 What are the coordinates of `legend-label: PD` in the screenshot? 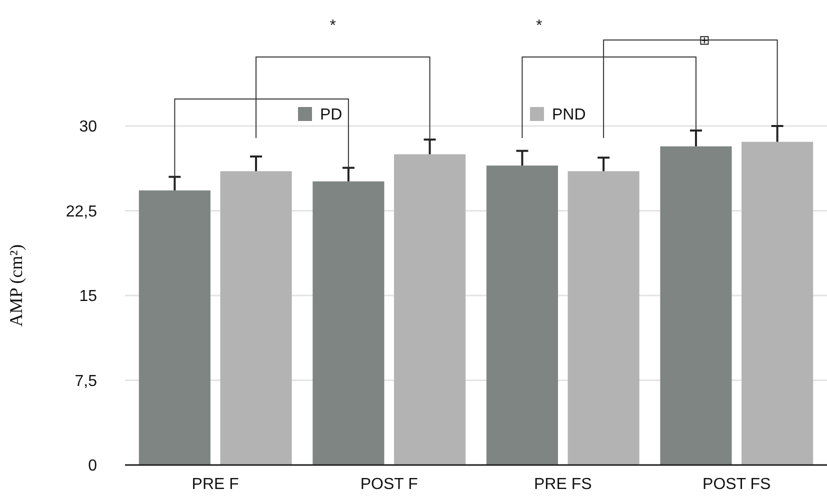 It's located at (331, 115).